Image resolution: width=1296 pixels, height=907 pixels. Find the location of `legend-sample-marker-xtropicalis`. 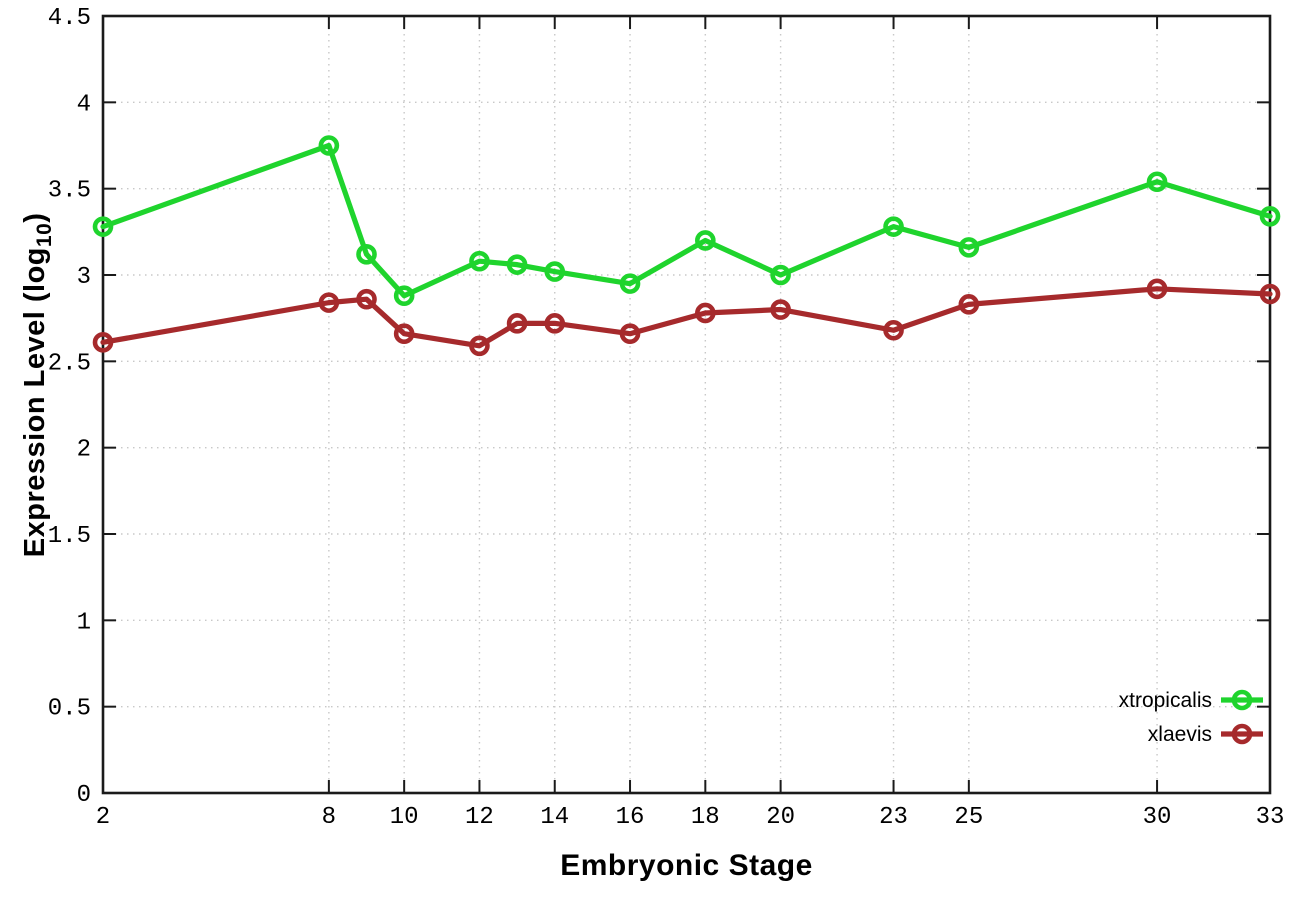

legend-sample-marker-xtropicalis is located at coordinates (1242, 700).